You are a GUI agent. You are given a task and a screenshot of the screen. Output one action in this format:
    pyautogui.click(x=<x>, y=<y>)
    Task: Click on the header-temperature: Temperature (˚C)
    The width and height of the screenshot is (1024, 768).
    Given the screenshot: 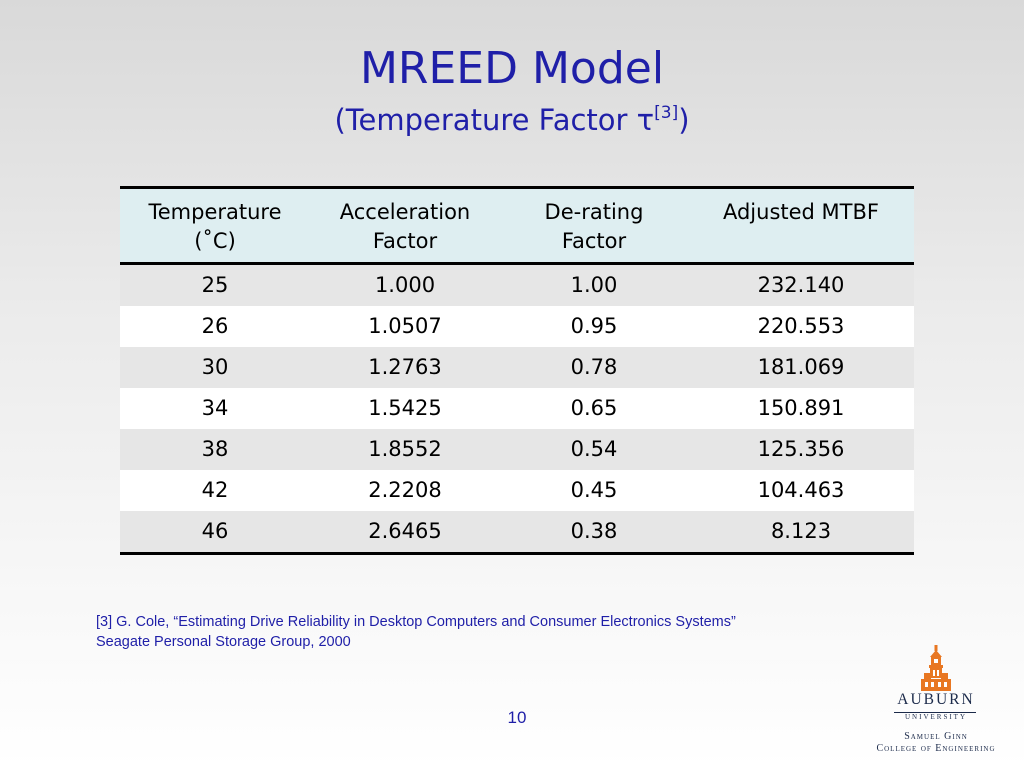 What is the action you would take?
    pyautogui.click(x=215, y=226)
    